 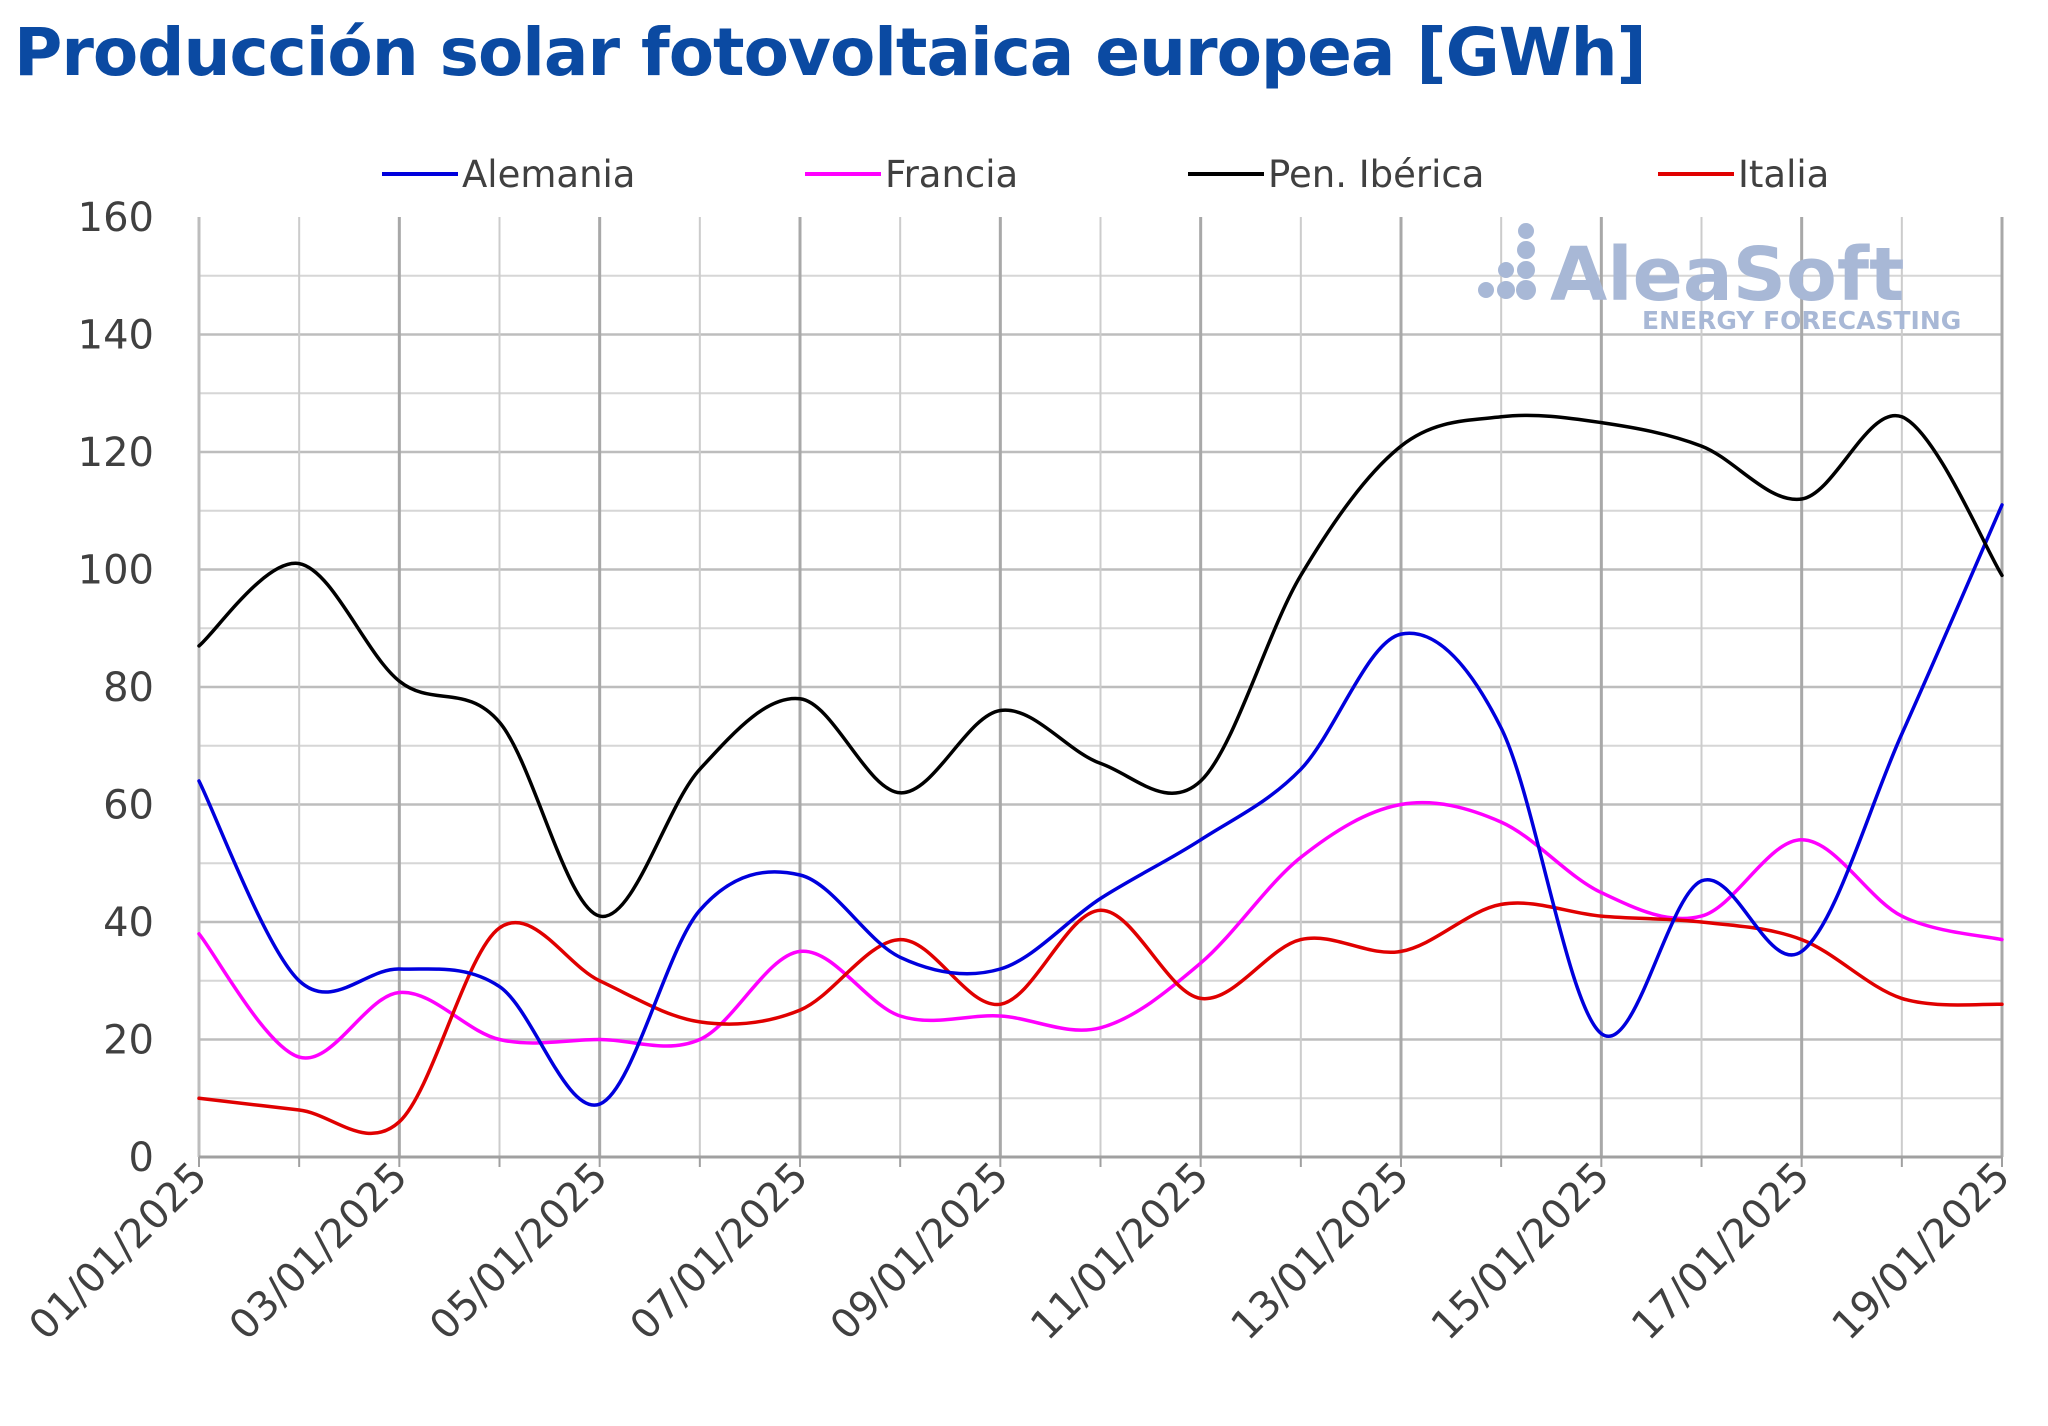 I want to click on y-tick-label: 100, so click(x=116, y=571).